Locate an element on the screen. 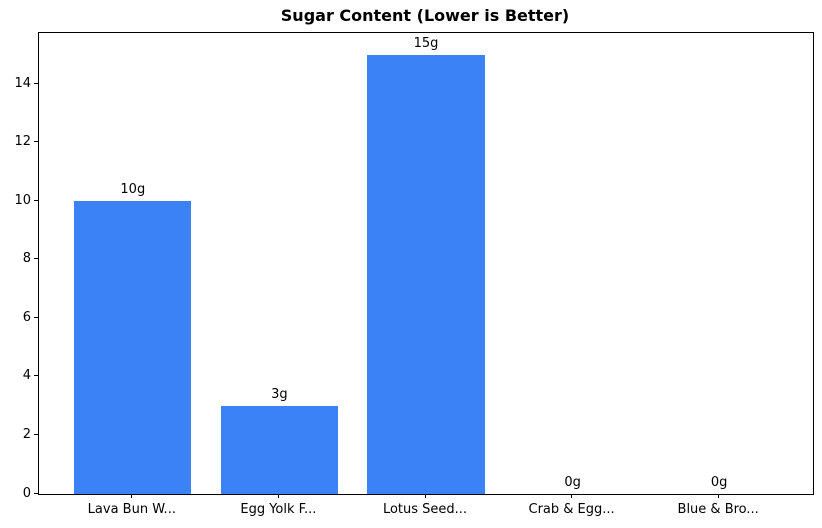 The image size is (822, 528). chart-title: Sugar Content (Lower is Better) is located at coordinates (425, 15).